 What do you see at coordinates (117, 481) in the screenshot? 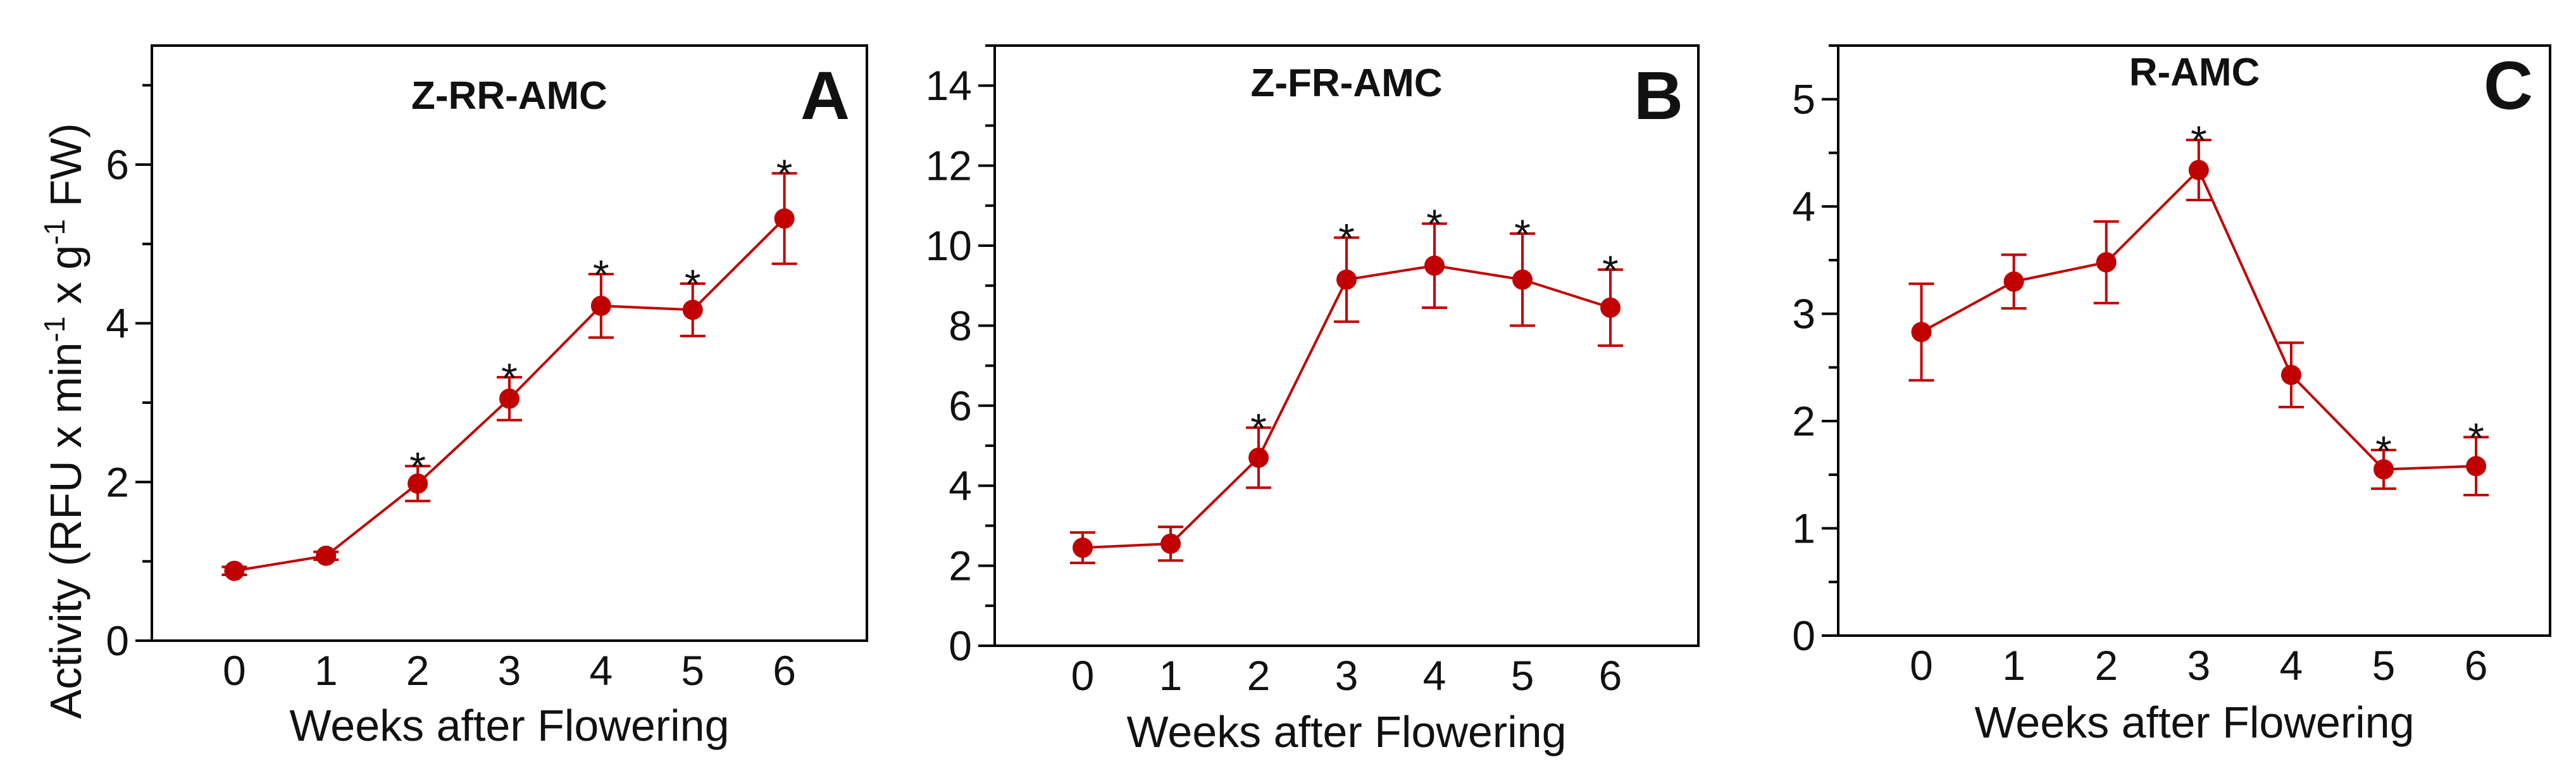
I see `panel-a-y-tick-label: 2` at bounding box center [117, 481].